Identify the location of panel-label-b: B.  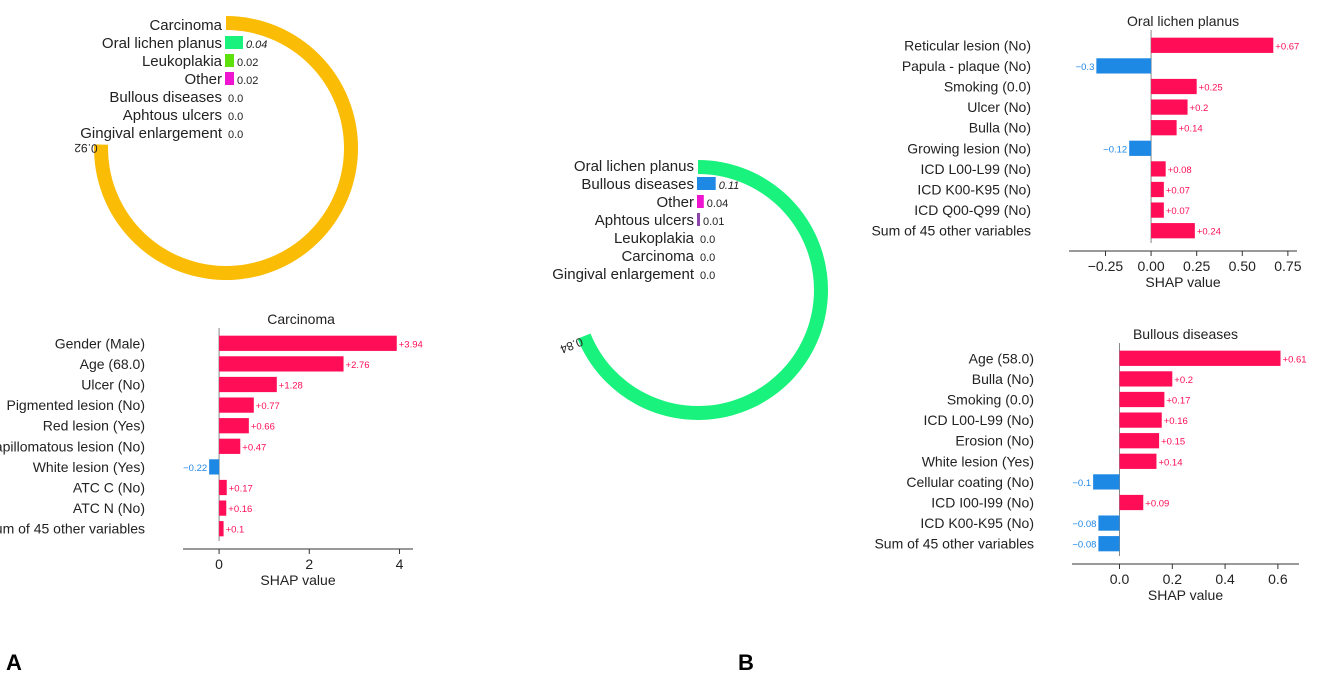
(746, 661).